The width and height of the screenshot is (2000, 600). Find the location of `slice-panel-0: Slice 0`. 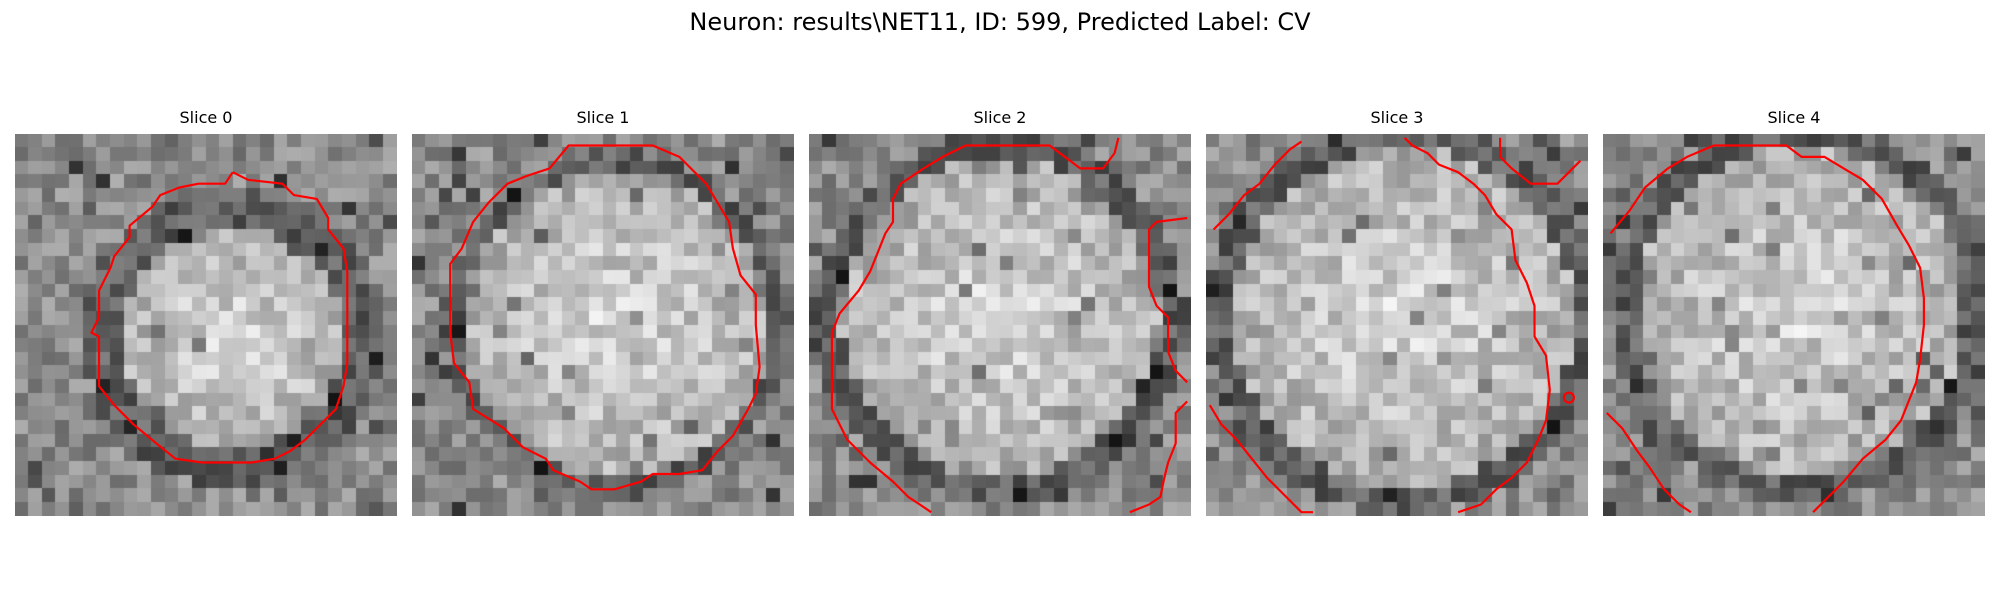

slice-panel-0: Slice 0 is located at coordinates (206, 312).